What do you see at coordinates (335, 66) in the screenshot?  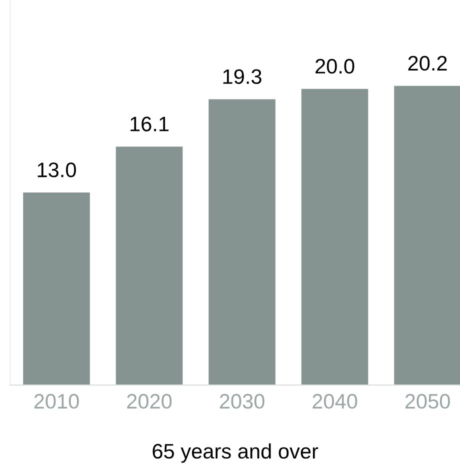 I see `data-label: 20.0` at bounding box center [335, 66].